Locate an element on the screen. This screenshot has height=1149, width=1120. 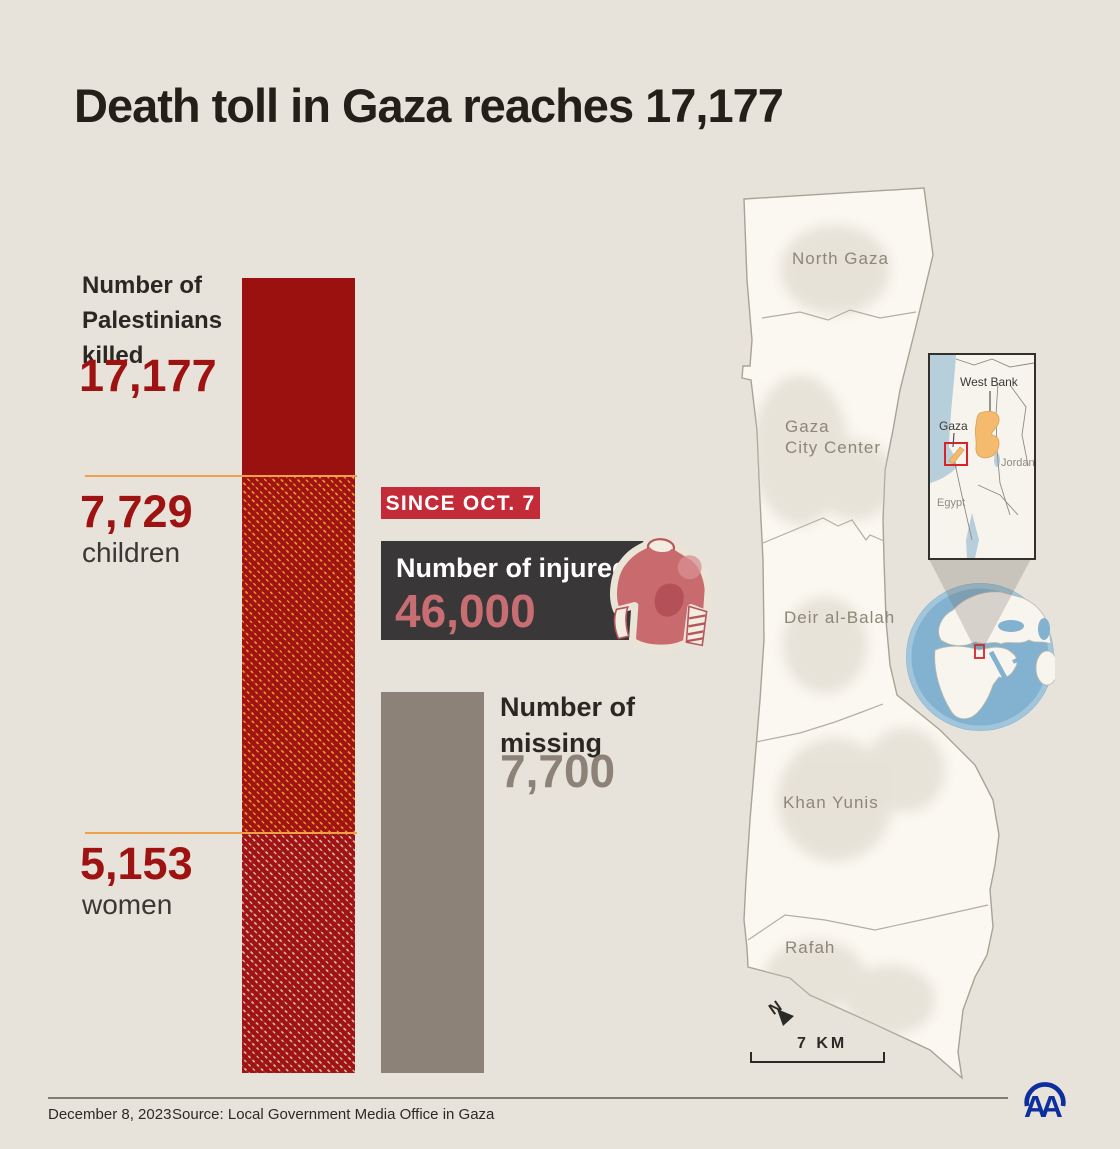
injured-shirt-icon is located at coordinates (661, 593).